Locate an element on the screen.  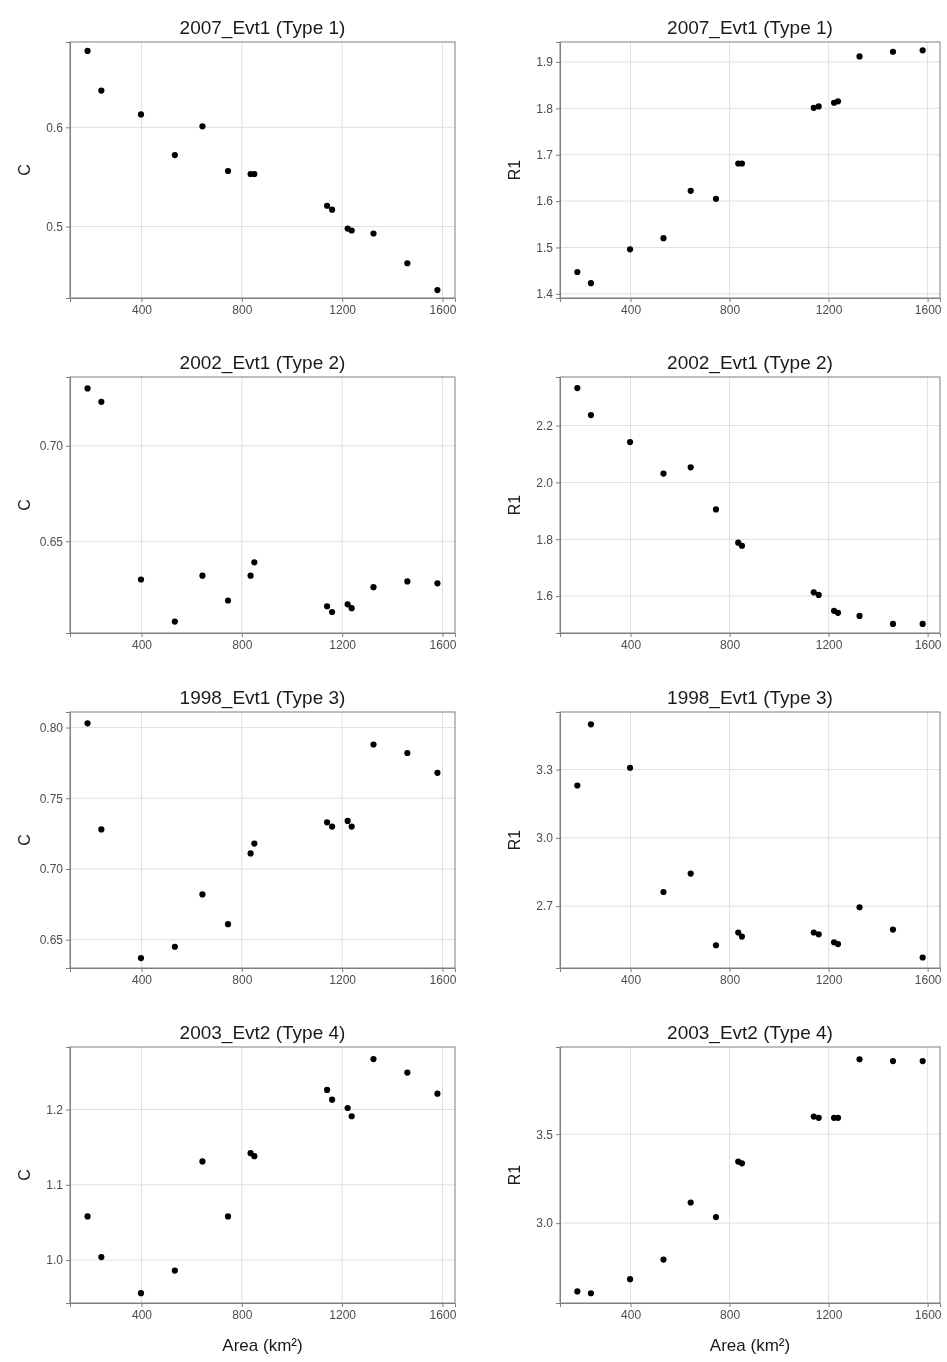
y-tick-label: 1.4 is located at coordinates (545, 294).